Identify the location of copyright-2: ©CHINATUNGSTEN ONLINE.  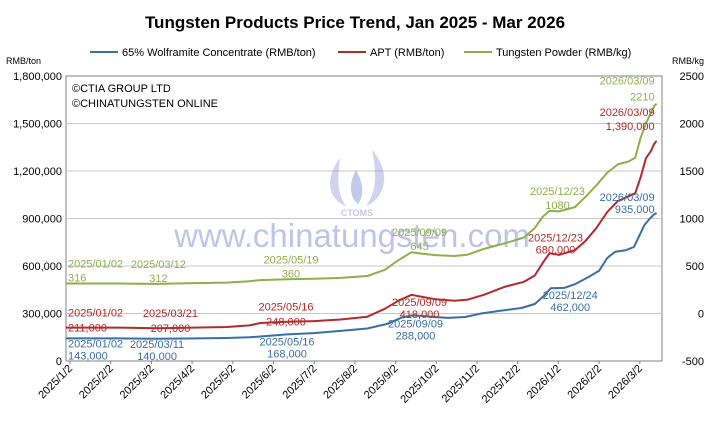
(145, 104).